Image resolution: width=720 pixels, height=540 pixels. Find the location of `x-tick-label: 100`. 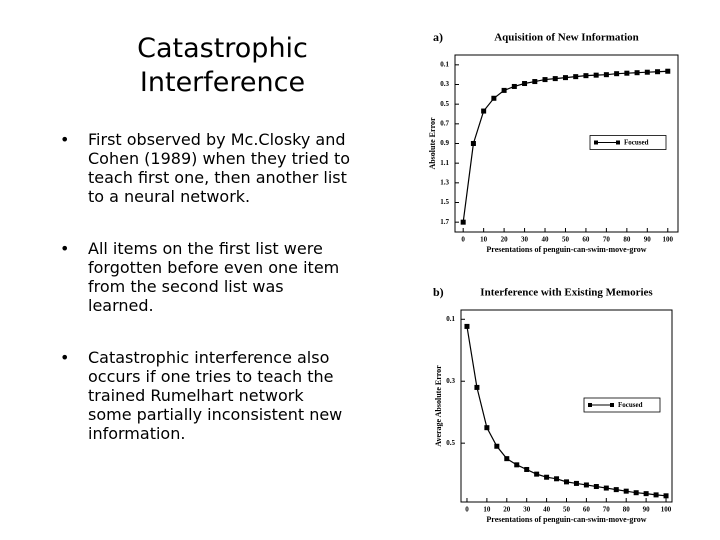

x-tick-label: 100 is located at coordinates (668, 240).